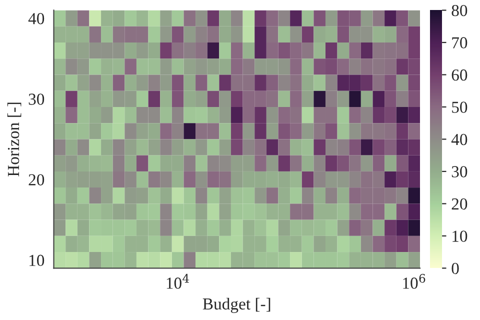 This screenshot has height=320, width=480. I want to click on x-tick-label: 10$^{6}$, so click(414, 281).